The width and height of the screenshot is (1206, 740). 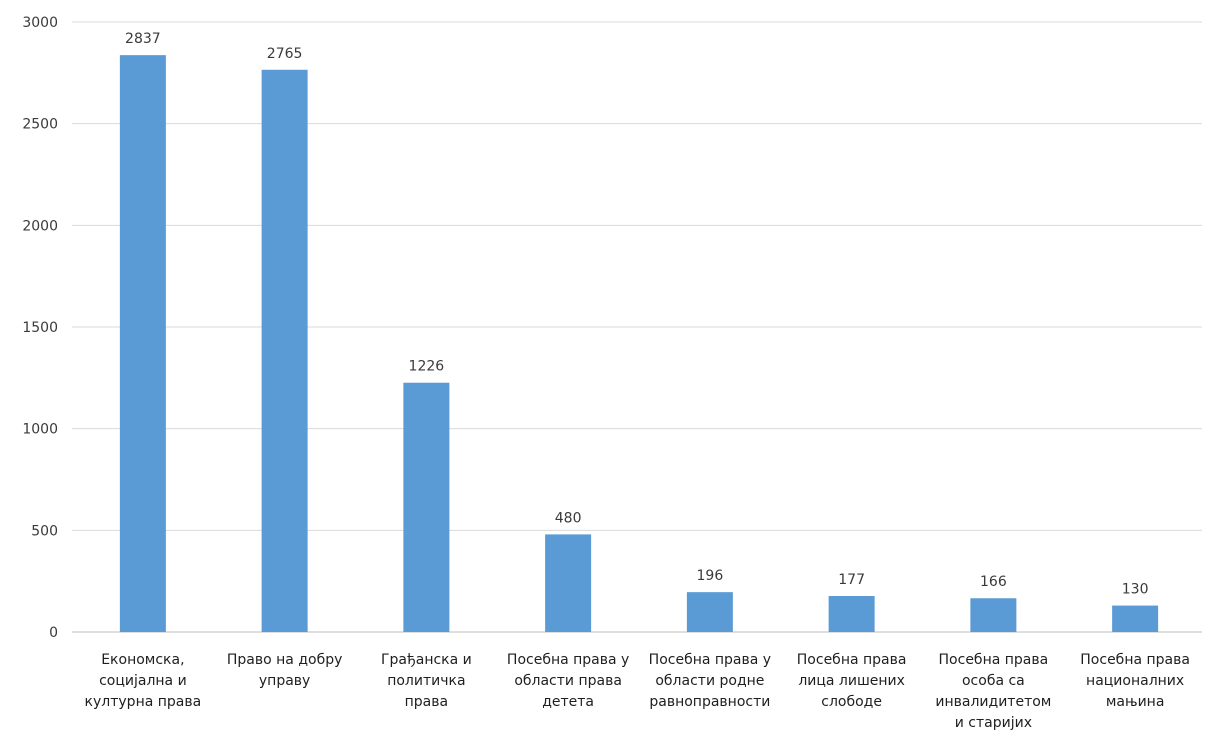 I want to click on data-label: 130, so click(x=1135, y=590).